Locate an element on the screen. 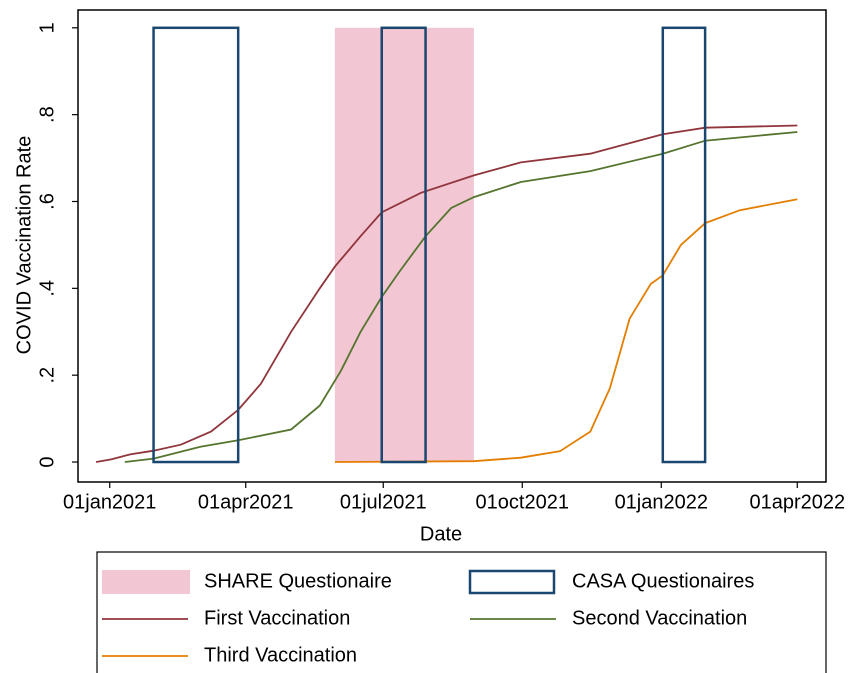  x-axis-label: Date is located at coordinates (441, 534).